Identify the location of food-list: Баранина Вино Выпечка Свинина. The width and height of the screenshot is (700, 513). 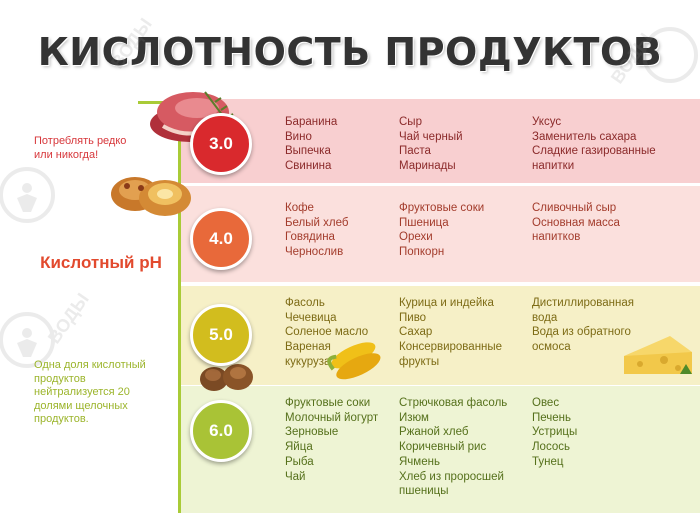
(311, 144).